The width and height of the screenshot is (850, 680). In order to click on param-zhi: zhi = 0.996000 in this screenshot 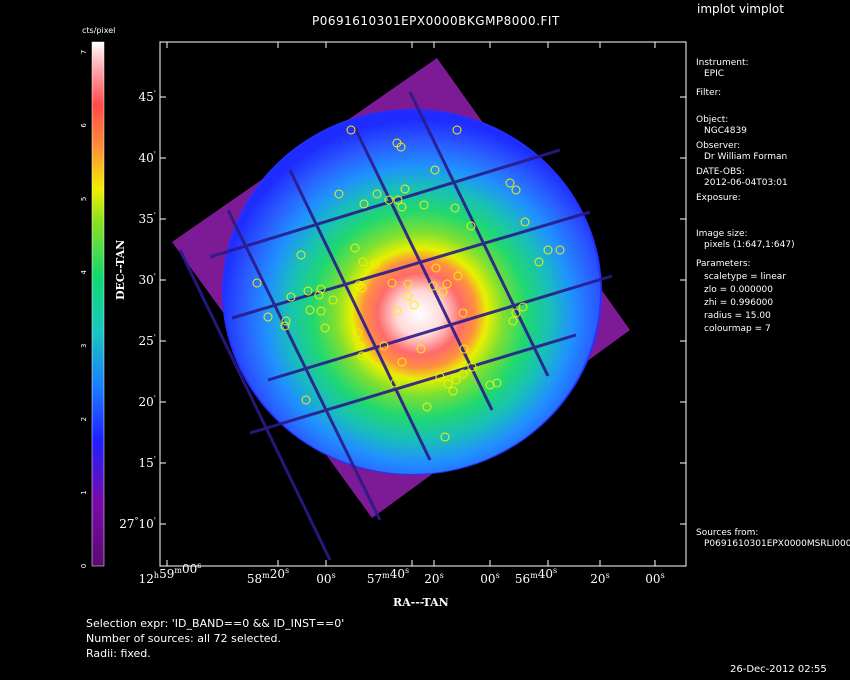, I will do `click(739, 303)`.